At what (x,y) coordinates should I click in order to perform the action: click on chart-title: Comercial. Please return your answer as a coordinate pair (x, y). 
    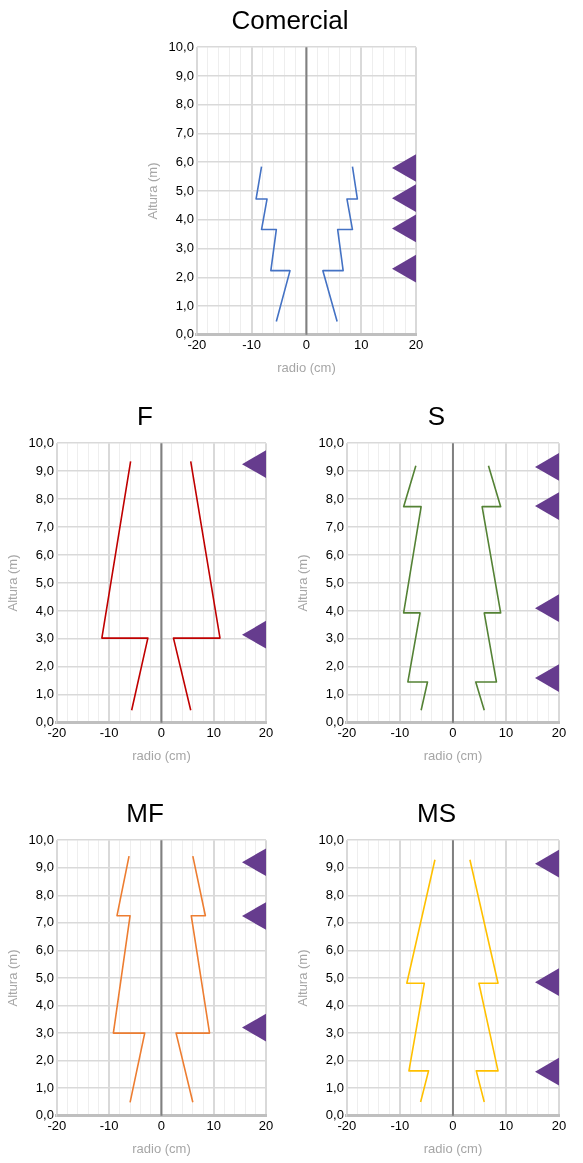
    Looking at the image, I should click on (290, 19).